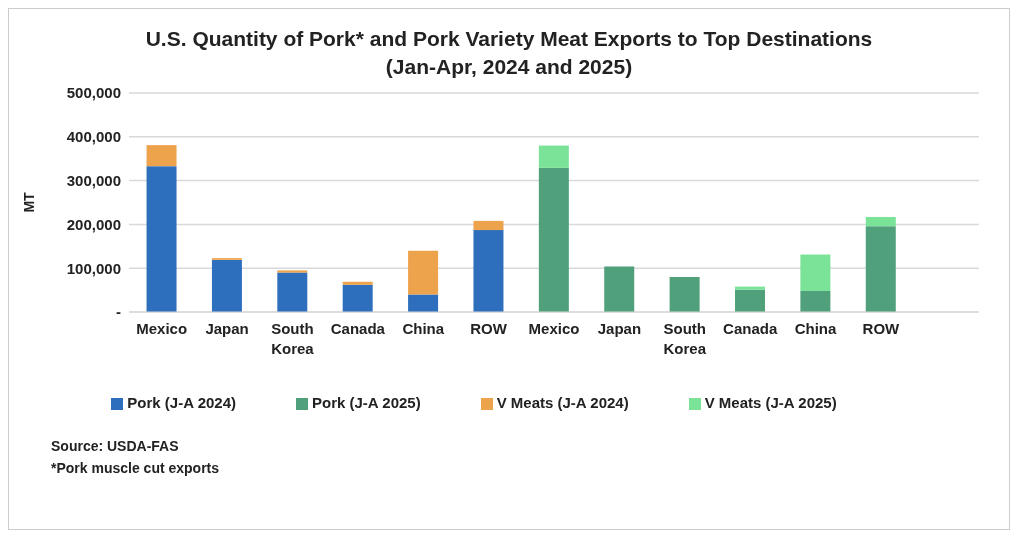 Image resolution: width=1024 pixels, height=541 pixels. I want to click on y-tick-label: 100,000, so click(93, 268).